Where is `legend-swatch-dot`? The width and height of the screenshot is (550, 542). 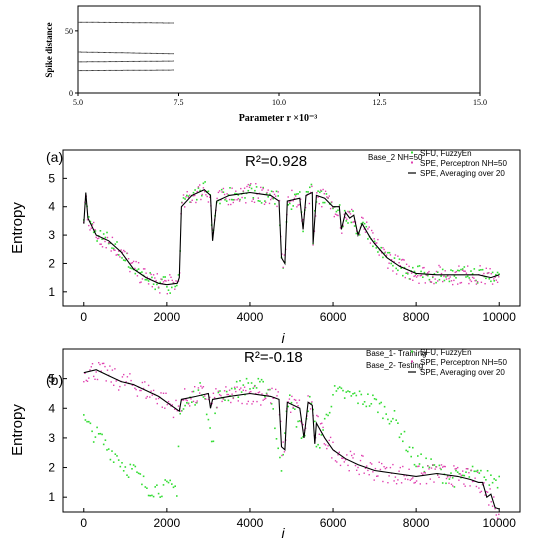
legend-swatch-dot is located at coordinates (412, 152).